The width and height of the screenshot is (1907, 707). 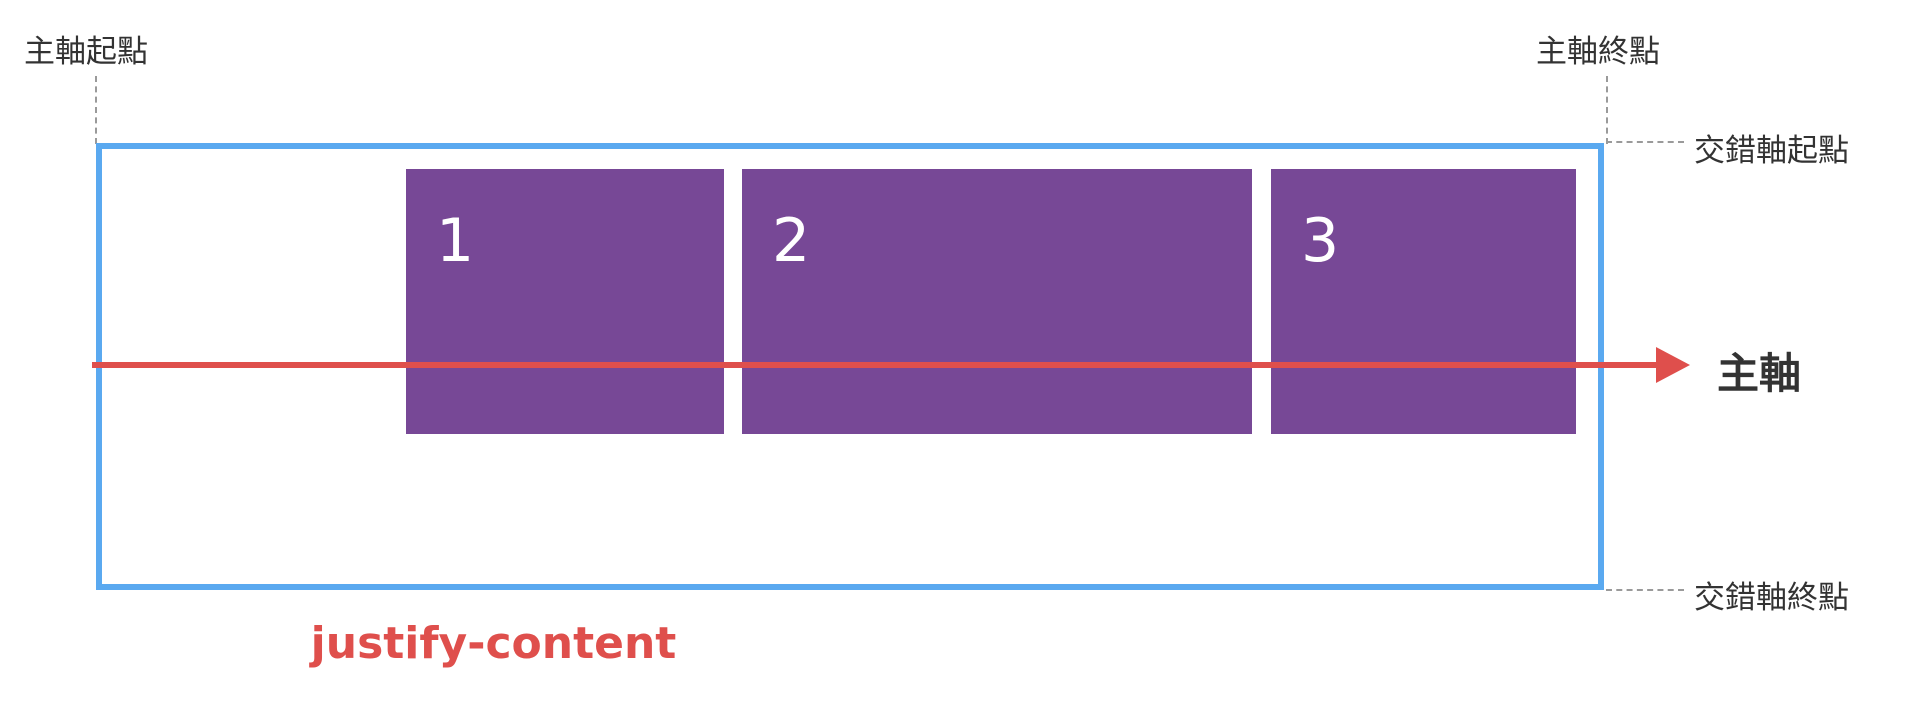 I want to click on main-end-guide-line, so click(x=1607, y=110).